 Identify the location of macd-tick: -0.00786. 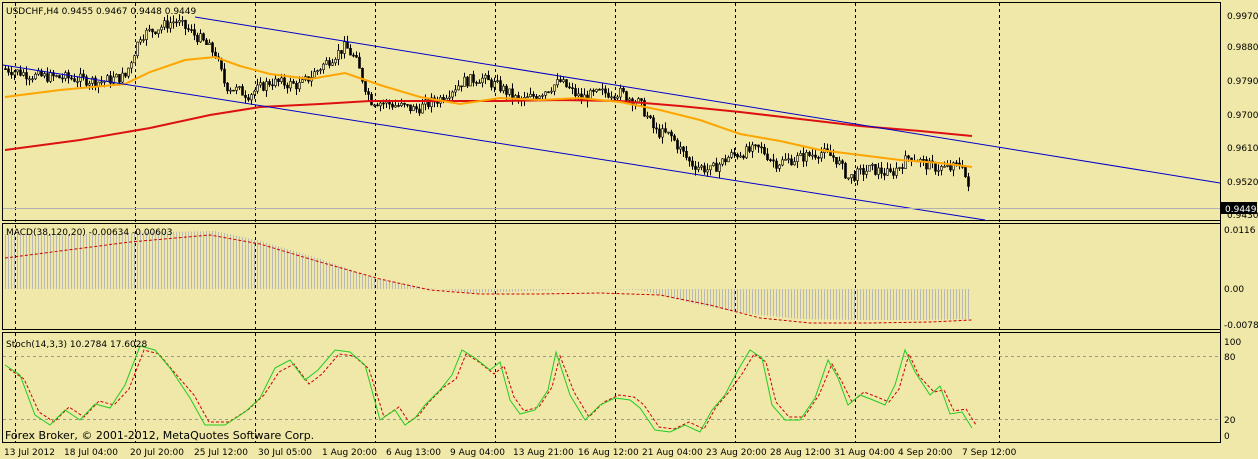
(1241, 326).